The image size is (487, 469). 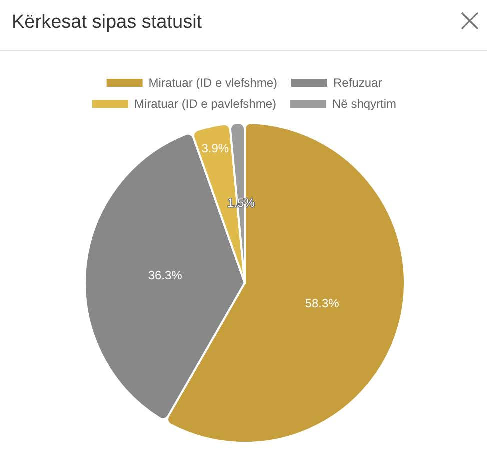 I want to click on legend-label: Miratuar (ID e pavlefshme), so click(x=205, y=104).